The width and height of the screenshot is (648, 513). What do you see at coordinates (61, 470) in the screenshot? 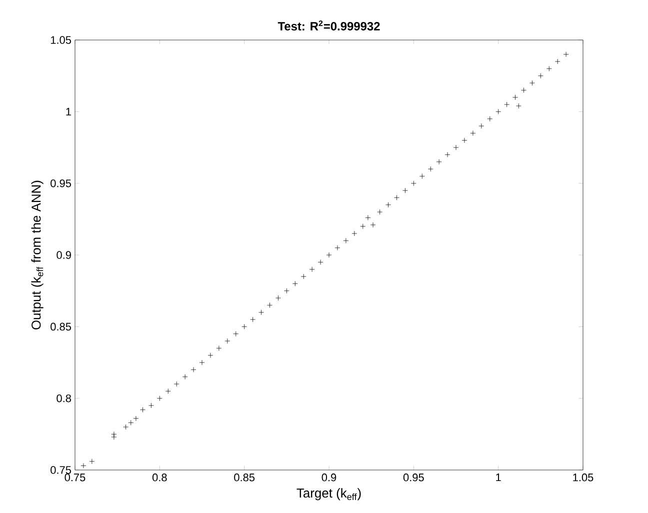
I see `y-tick-label: 0.75` at bounding box center [61, 470].